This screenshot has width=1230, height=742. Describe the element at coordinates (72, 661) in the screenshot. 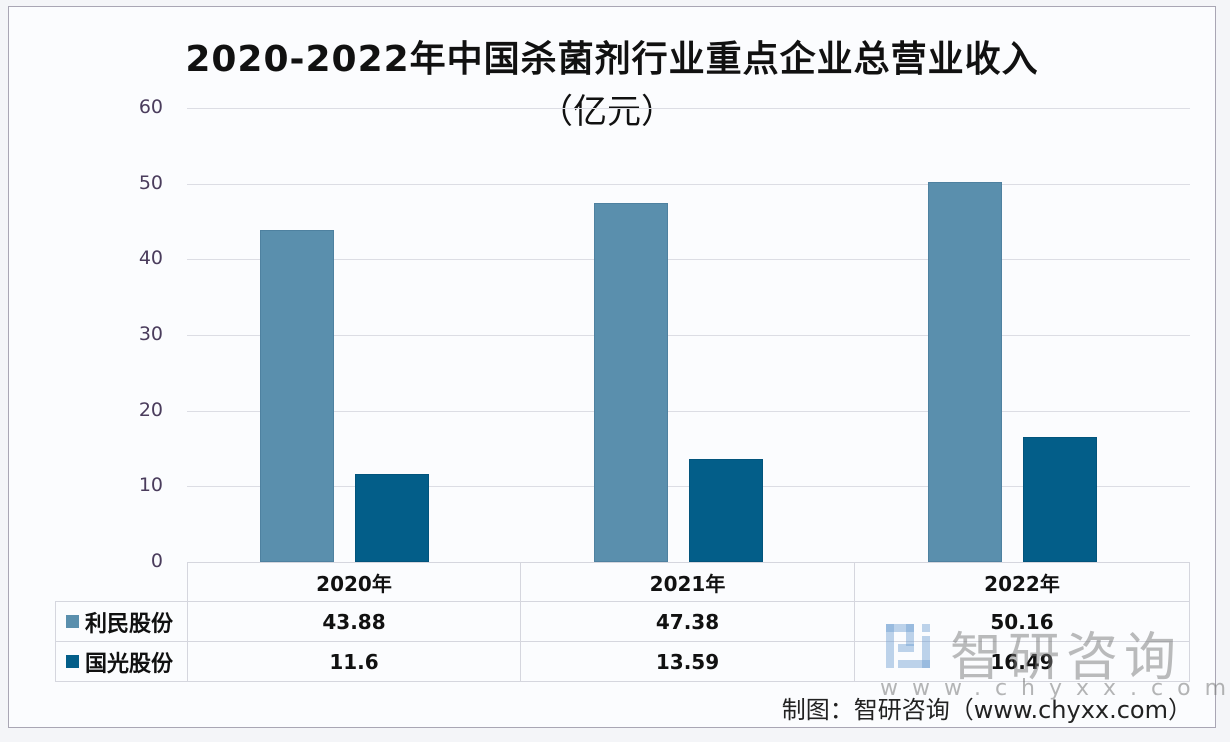

I see `legend-swatch-guoguang` at that location.